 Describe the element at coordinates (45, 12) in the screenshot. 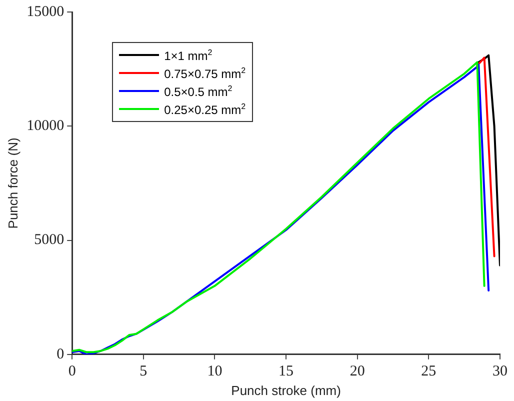

I see `y-tick-label: 15000` at that location.